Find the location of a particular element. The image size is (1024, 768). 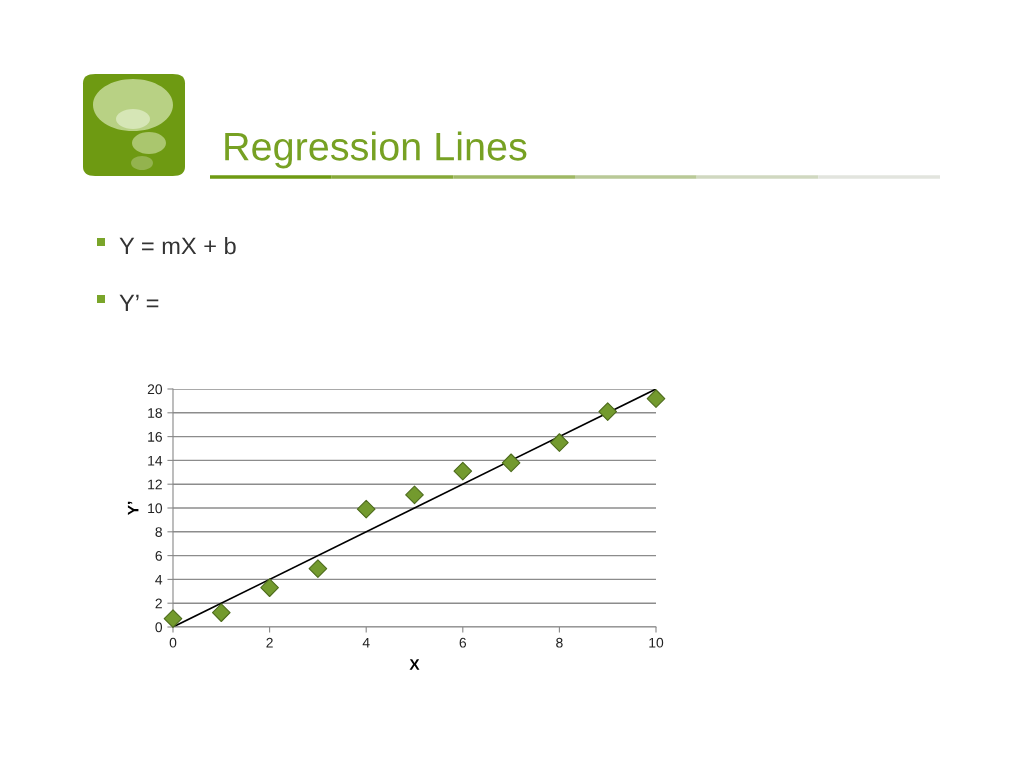

x-tick-label: 2 is located at coordinates (269, 642).